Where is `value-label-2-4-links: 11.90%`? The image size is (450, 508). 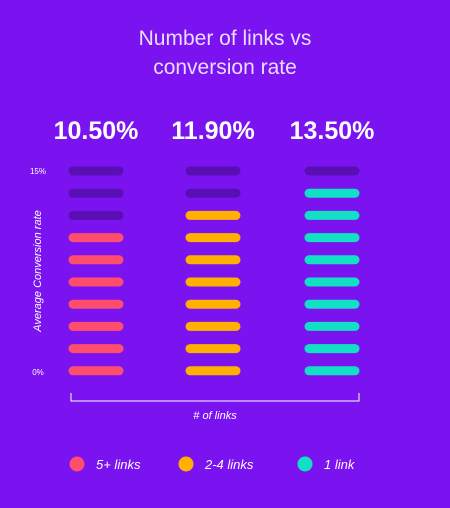
value-label-2-4-links: 11.90% is located at coordinates (212, 131).